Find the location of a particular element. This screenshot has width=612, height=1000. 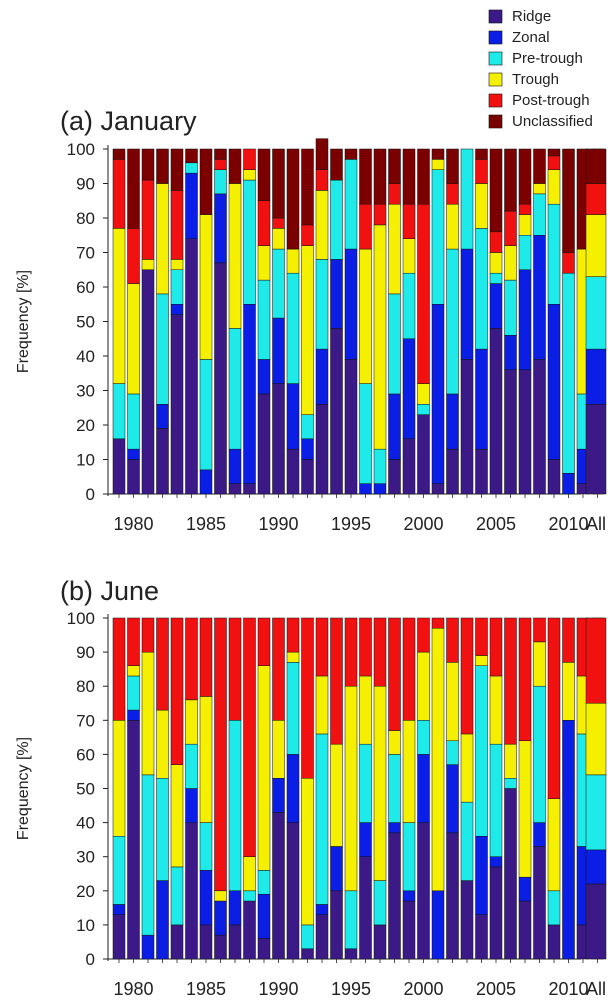

bar-stack-1979 is located at coordinates (119, 321).